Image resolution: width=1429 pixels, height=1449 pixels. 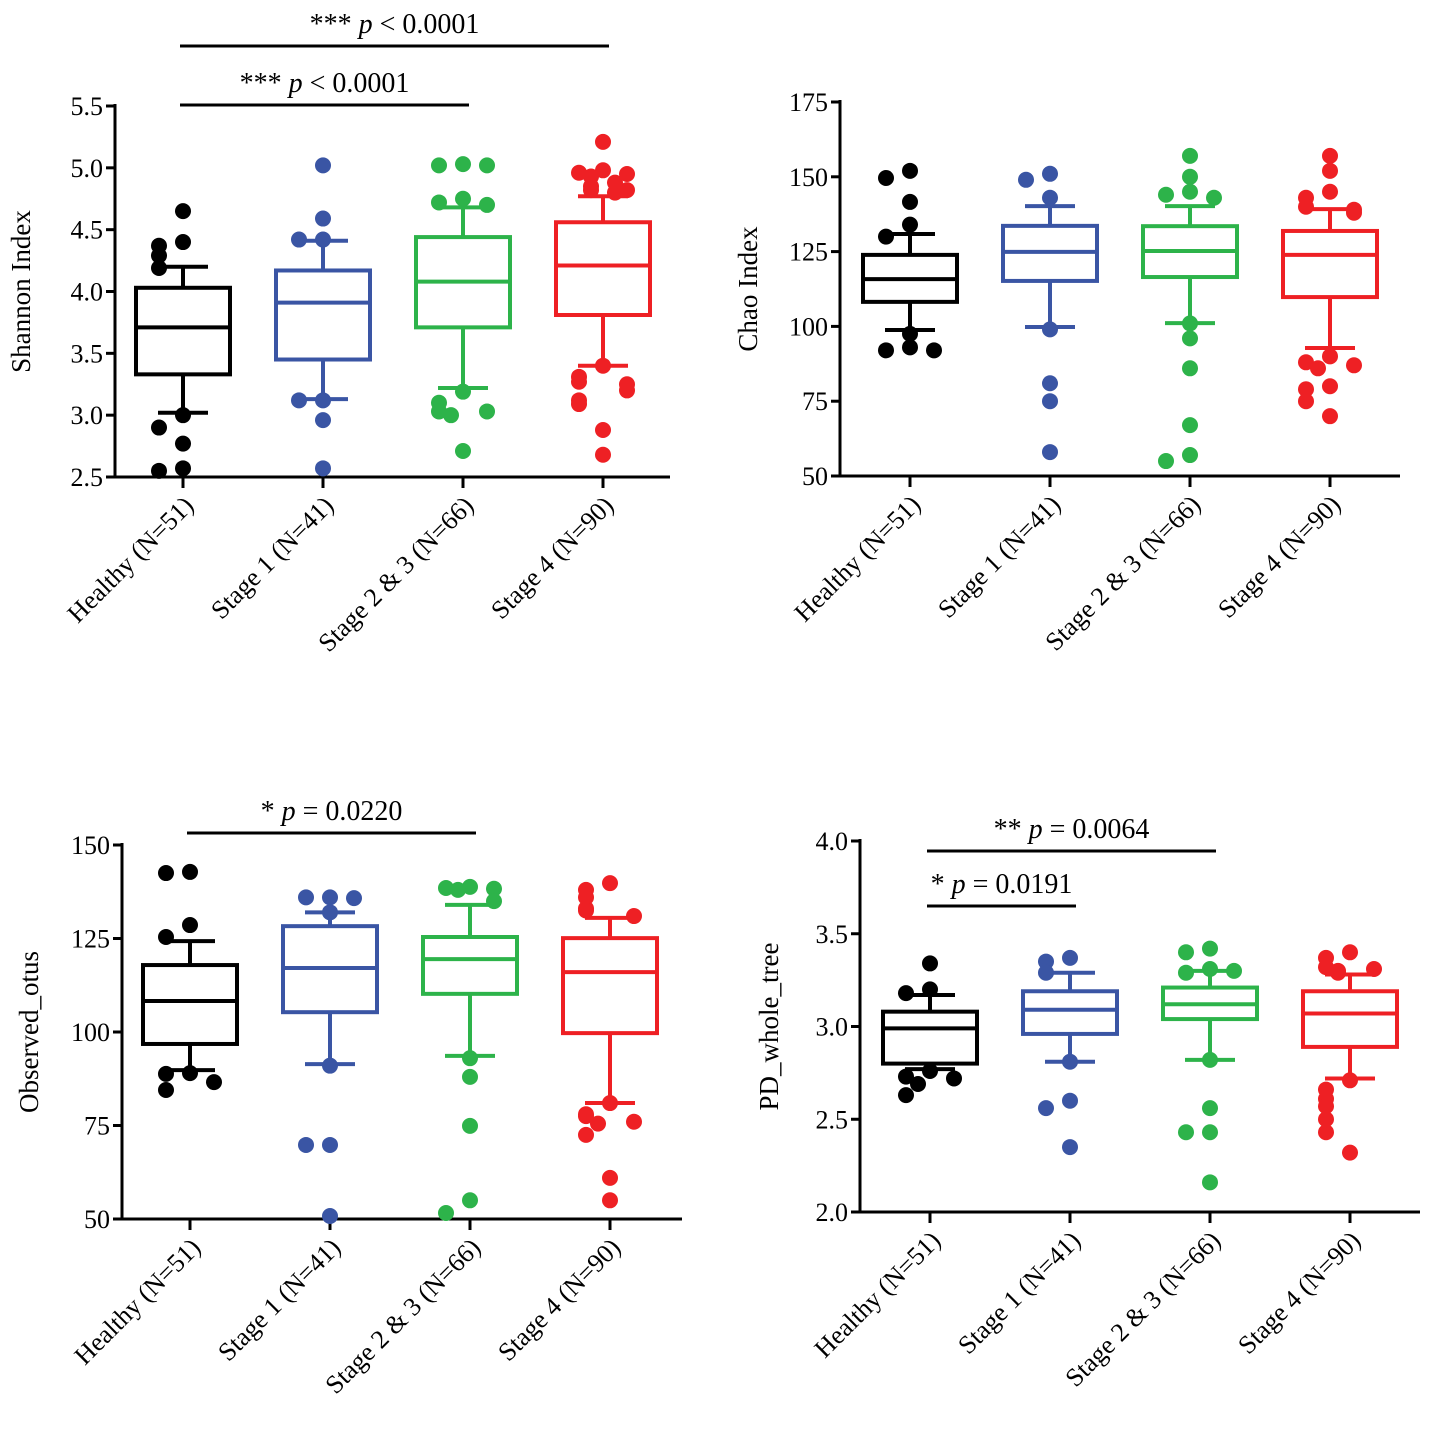 I want to click on x-tick-label: Stage 1 (N=41), so click(x=272, y=558).